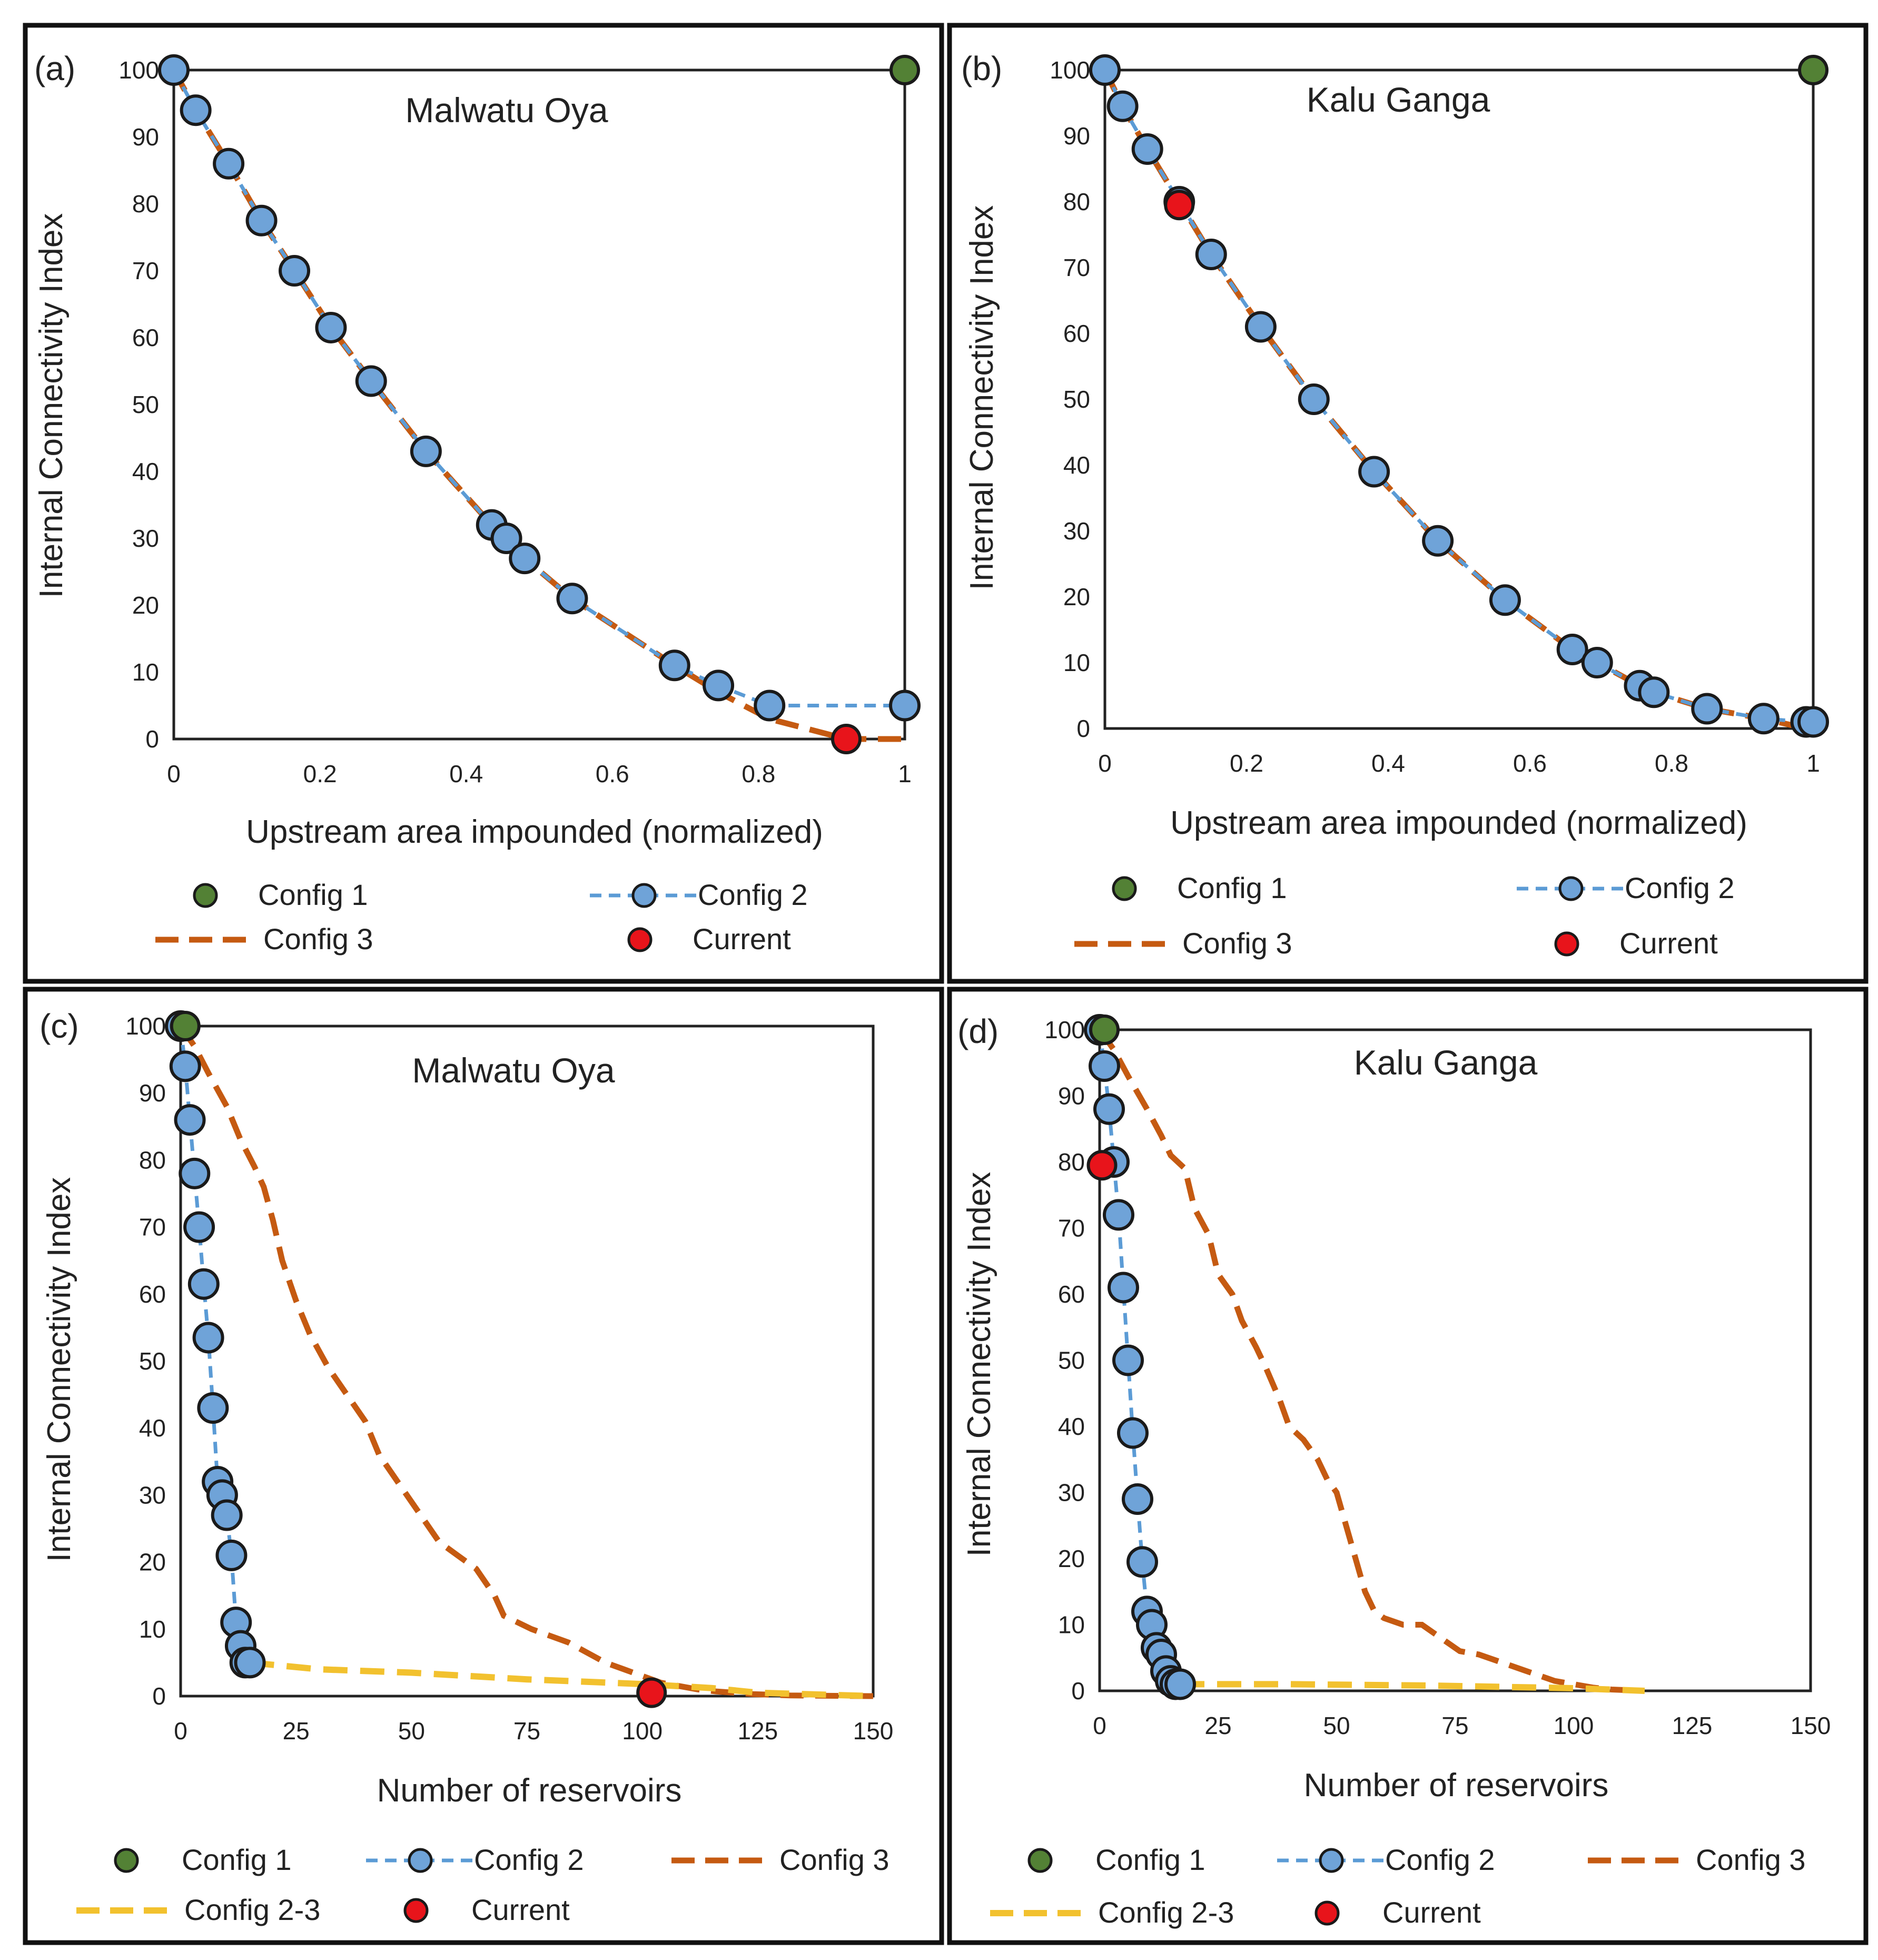 The width and height of the screenshot is (1878, 1960). What do you see at coordinates (1166, 1912) in the screenshot?
I see `legend-label: Config 2-3` at bounding box center [1166, 1912].